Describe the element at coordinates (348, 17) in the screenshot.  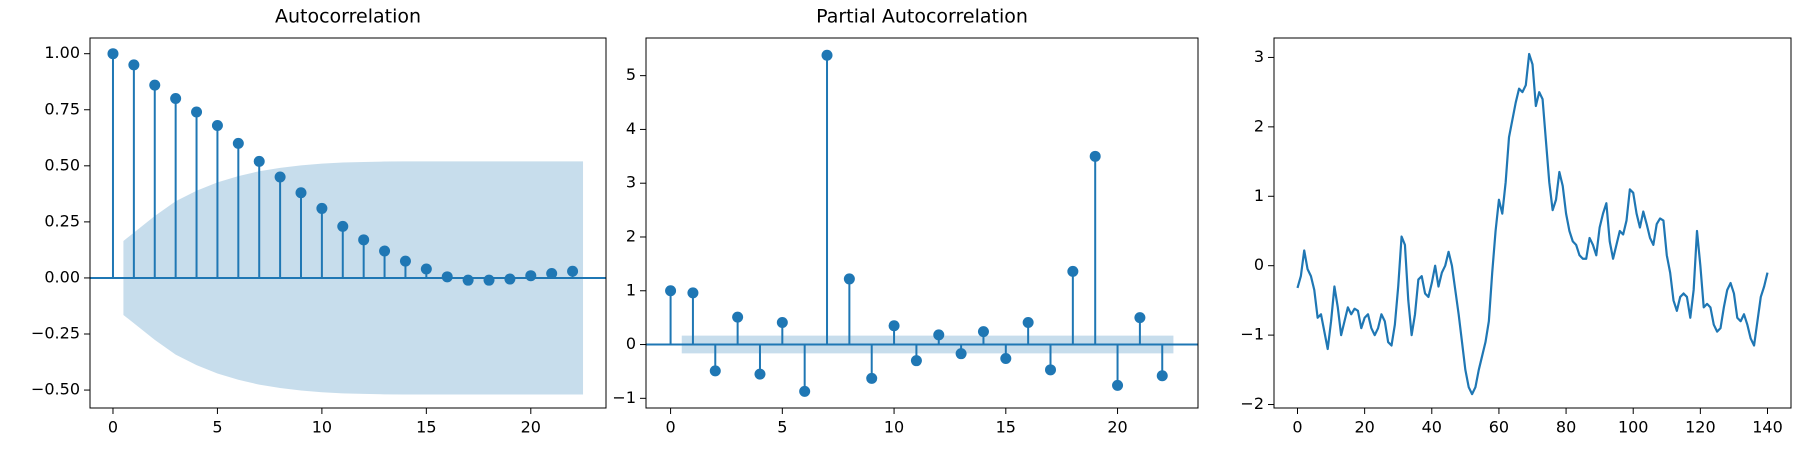
I see `panel-title: Autocorrelation` at that location.